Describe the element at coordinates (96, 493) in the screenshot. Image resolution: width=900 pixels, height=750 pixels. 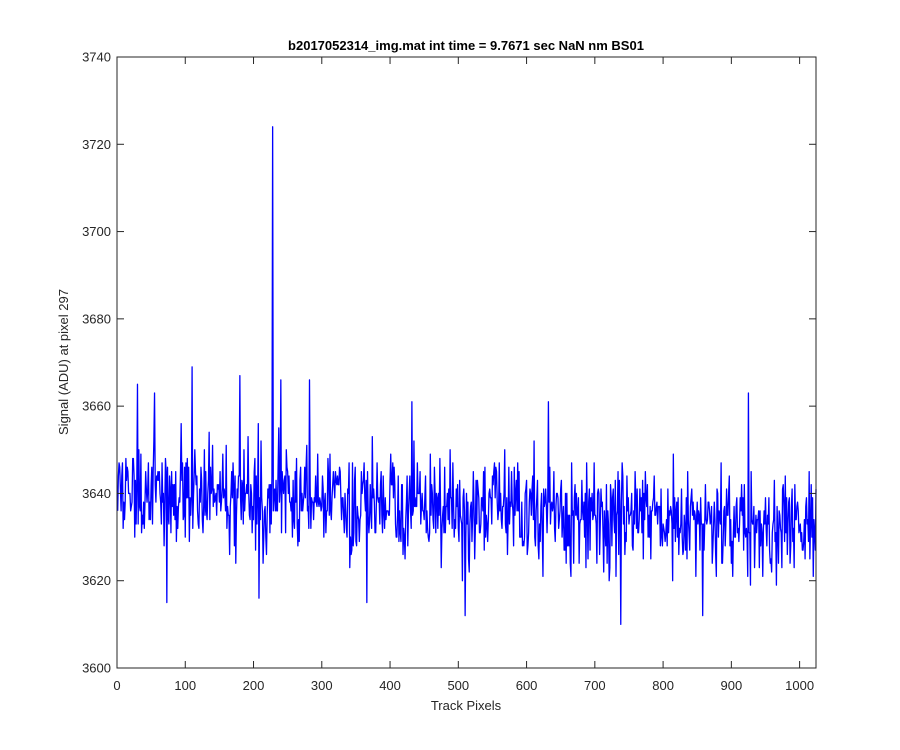
I see `y-tick-label: 3640` at that location.